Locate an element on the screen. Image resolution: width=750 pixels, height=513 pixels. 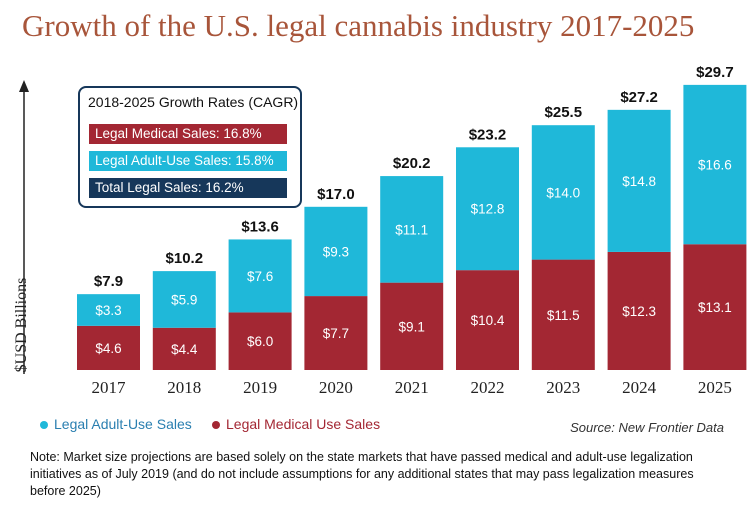
label-total-2022: $23.2 is located at coordinates (488, 134).